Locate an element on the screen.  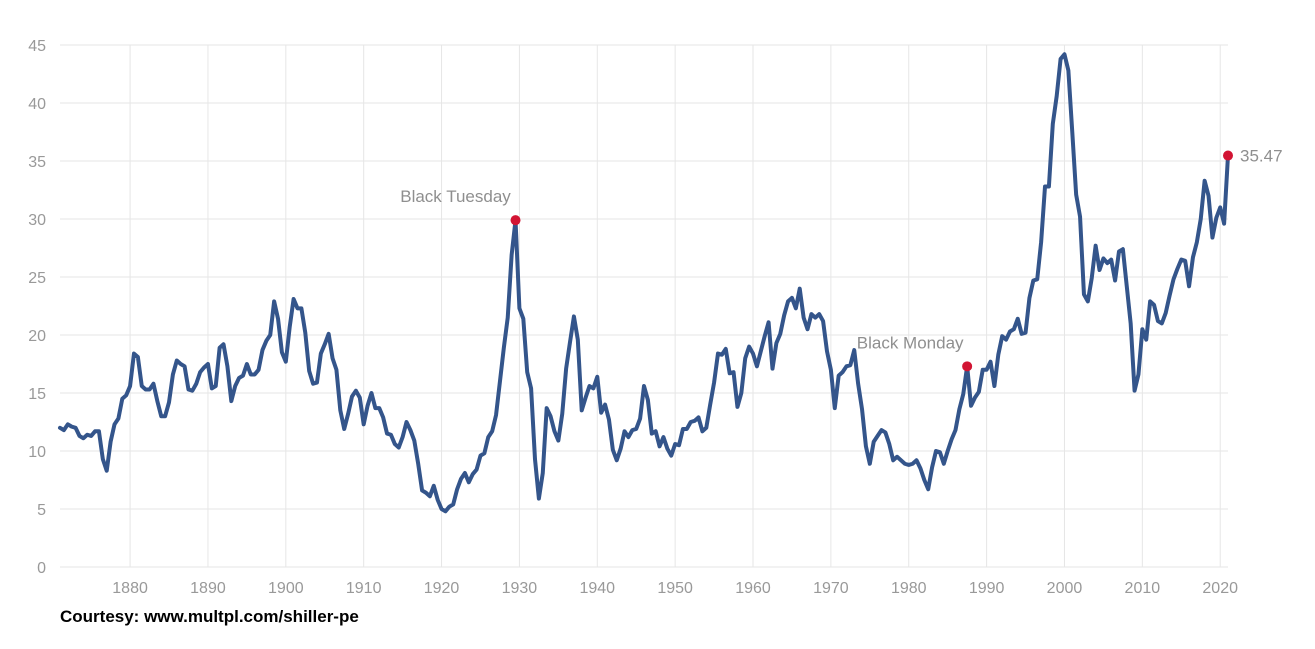
x-tick-label-1960: 1960 is located at coordinates (753, 588).